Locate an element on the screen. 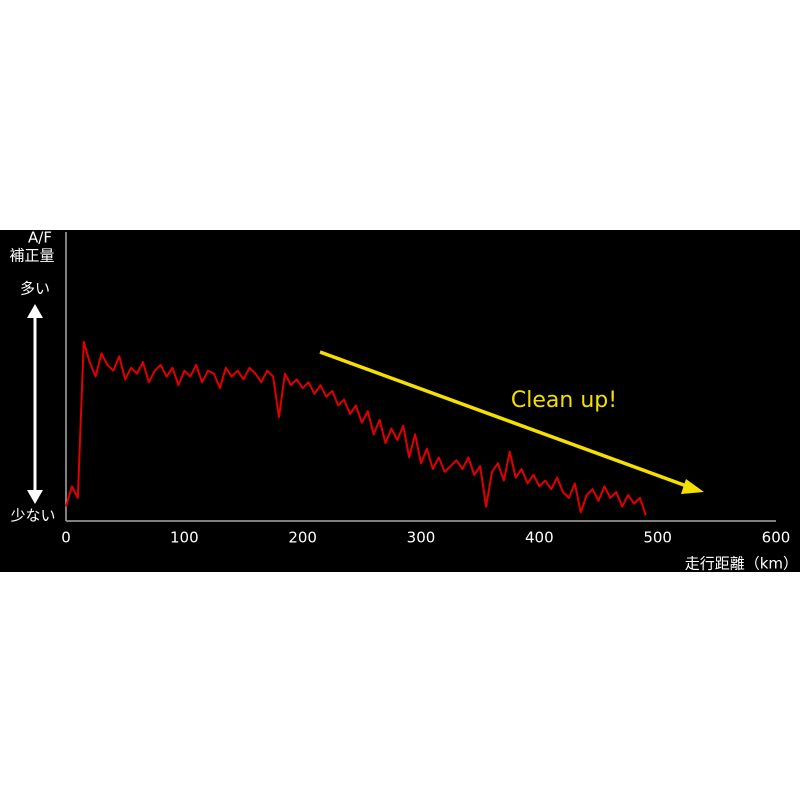 The height and width of the screenshot is (800, 800). y-label: A/F is located at coordinates (40, 238).